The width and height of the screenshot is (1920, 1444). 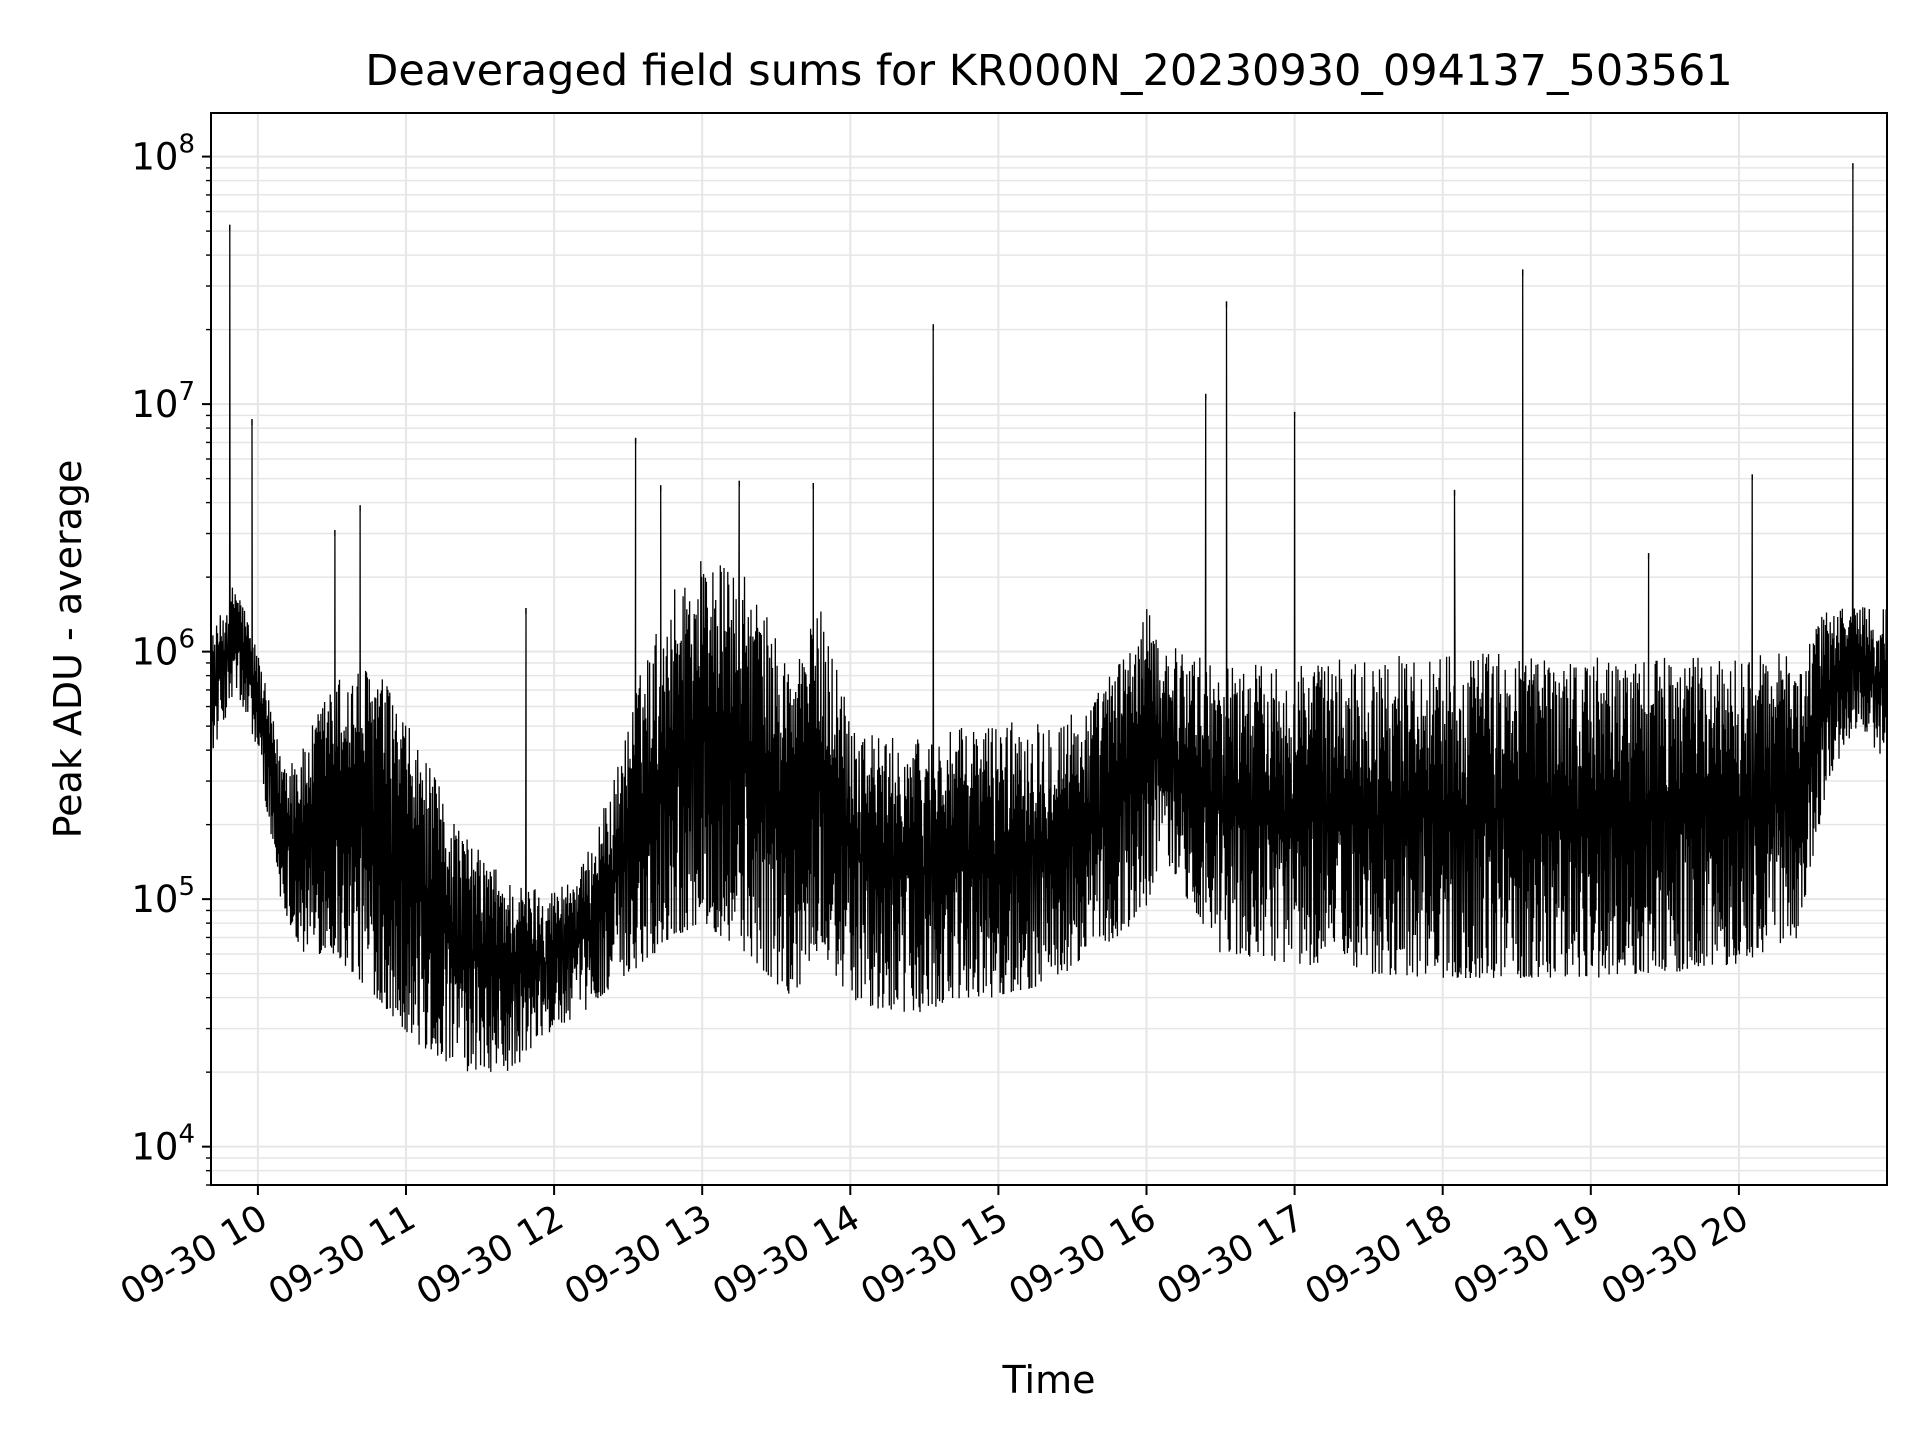 I want to click on x-axis-label: Time, so click(x=1049, y=1380).